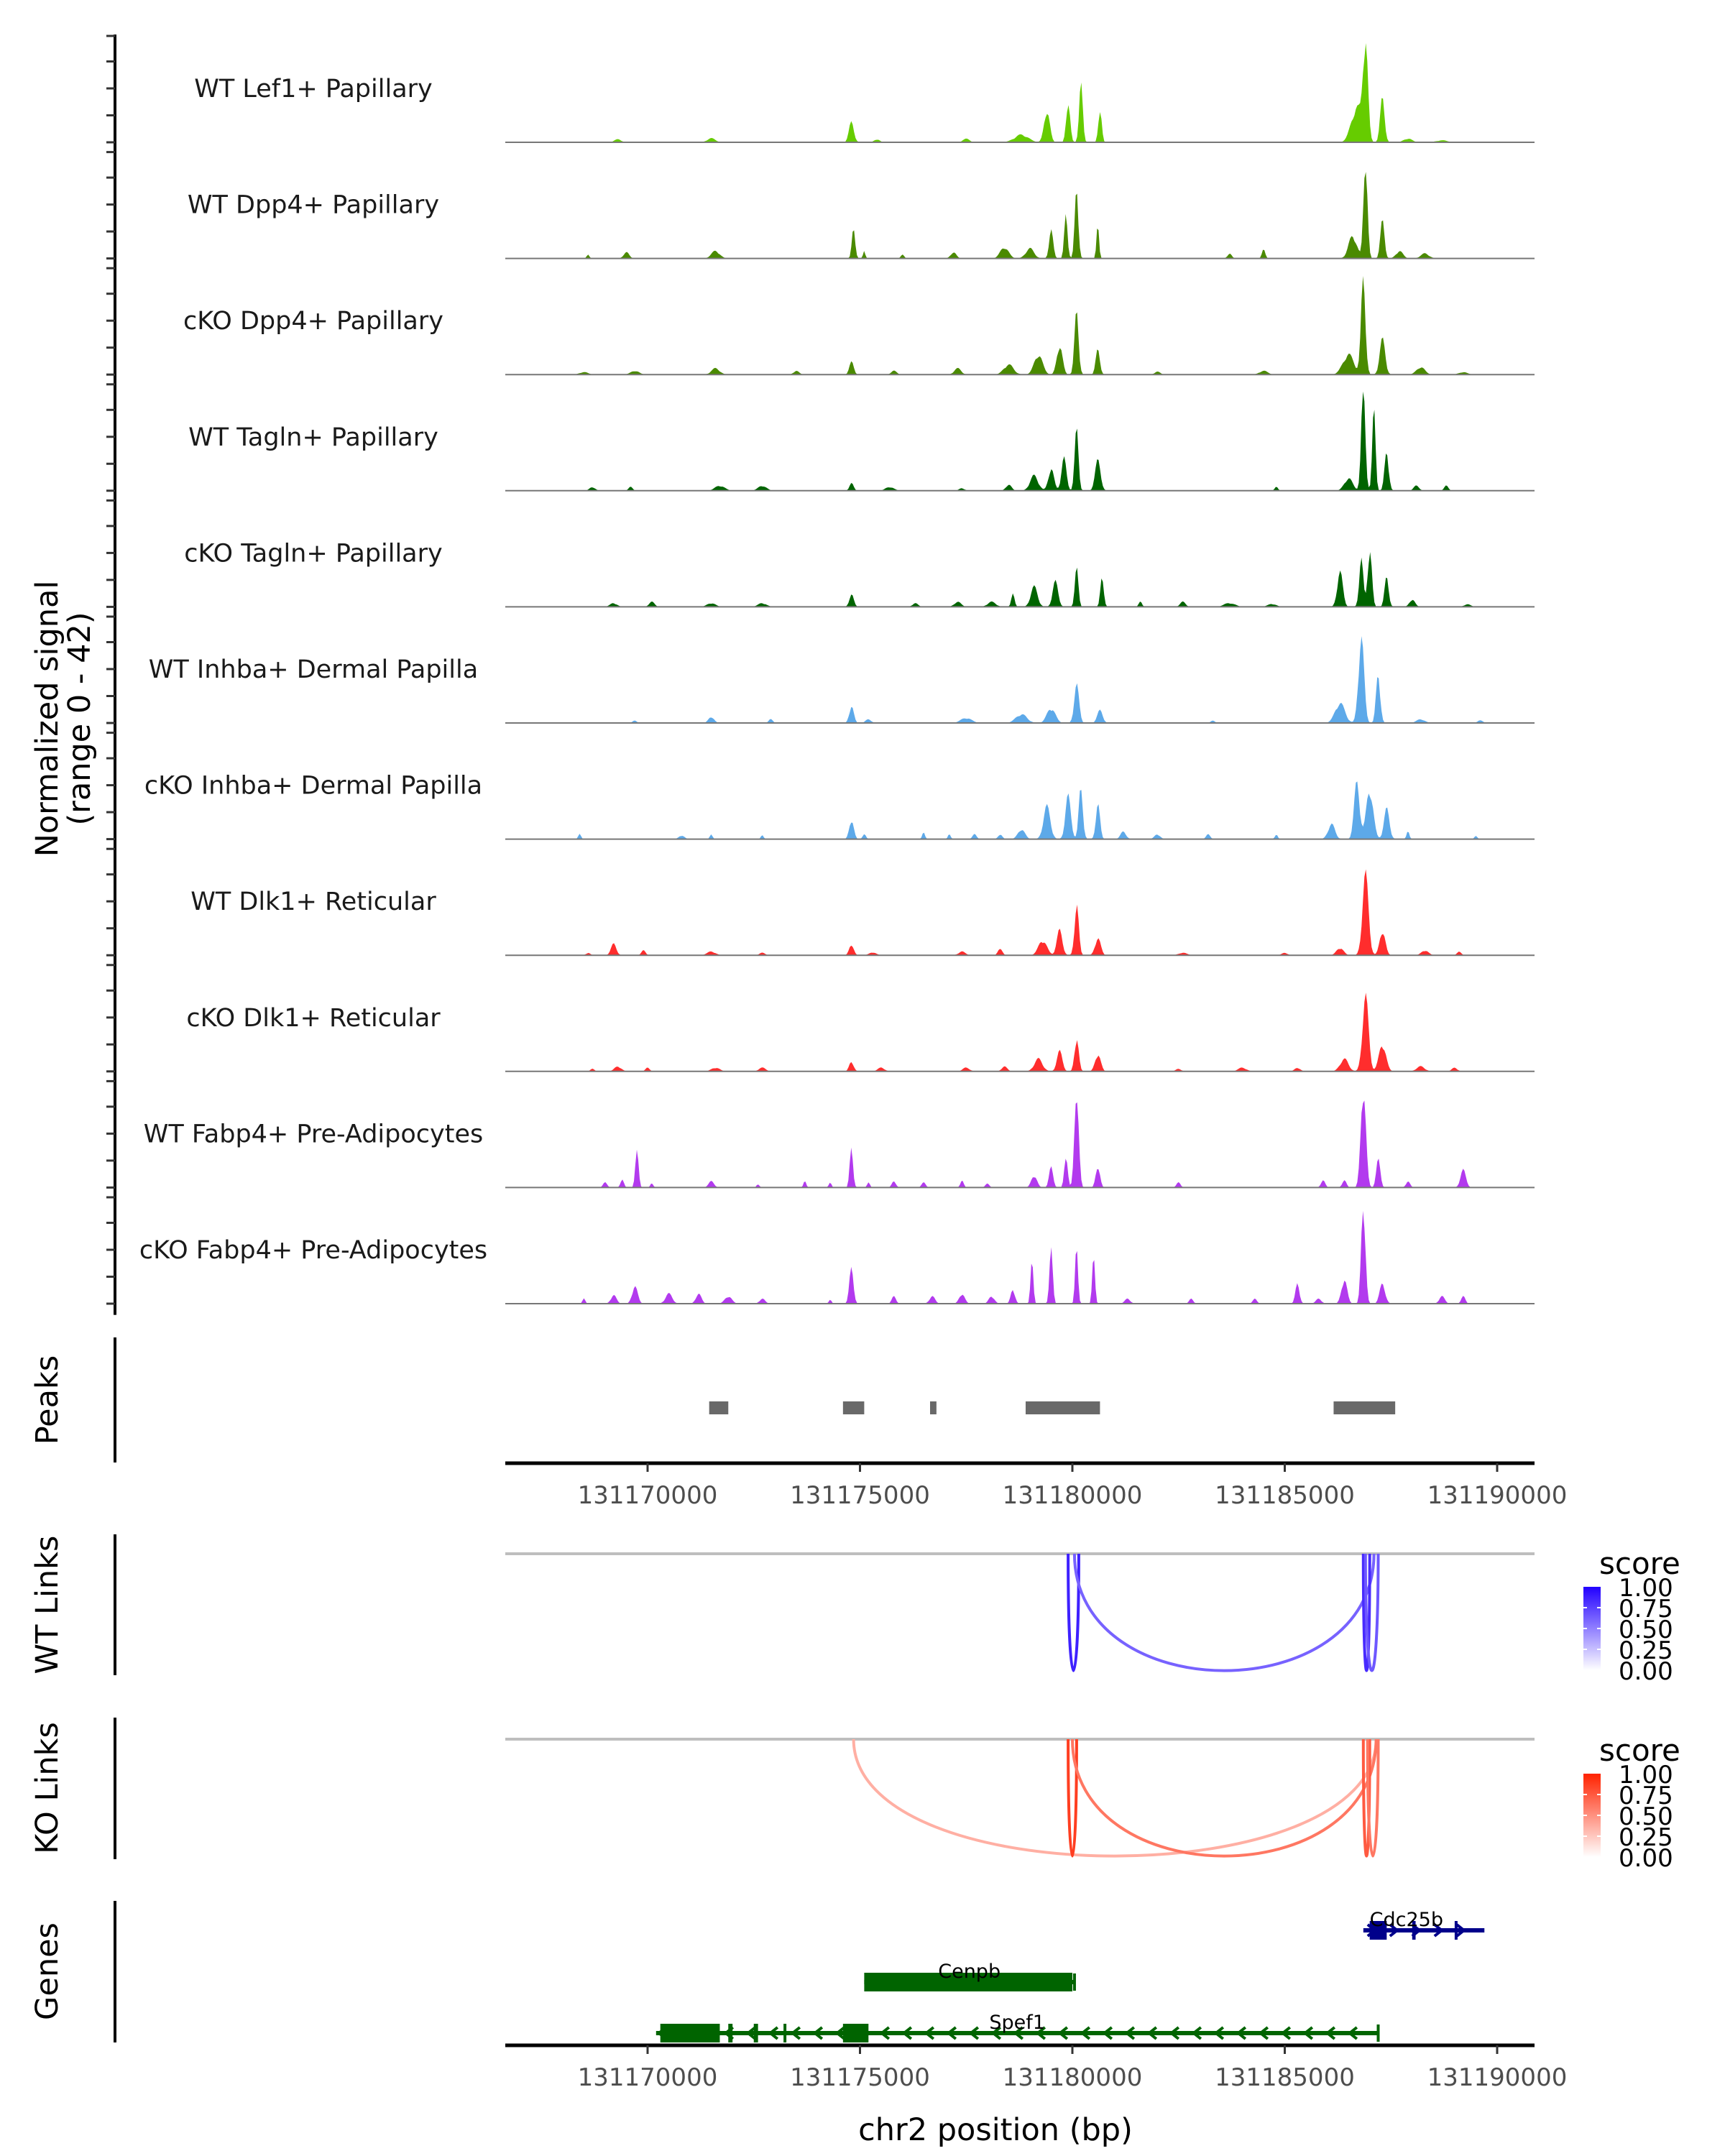 The height and width of the screenshot is (2156, 1725). I want to click on track-label: cKO Fabp4+ Pre-Adipocytes, so click(313, 1250).